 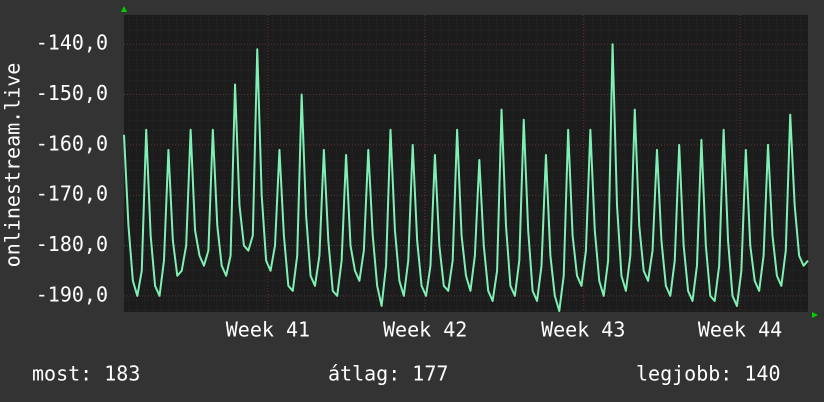 I want to click on x-tick-label: Week 43, so click(x=583, y=330).